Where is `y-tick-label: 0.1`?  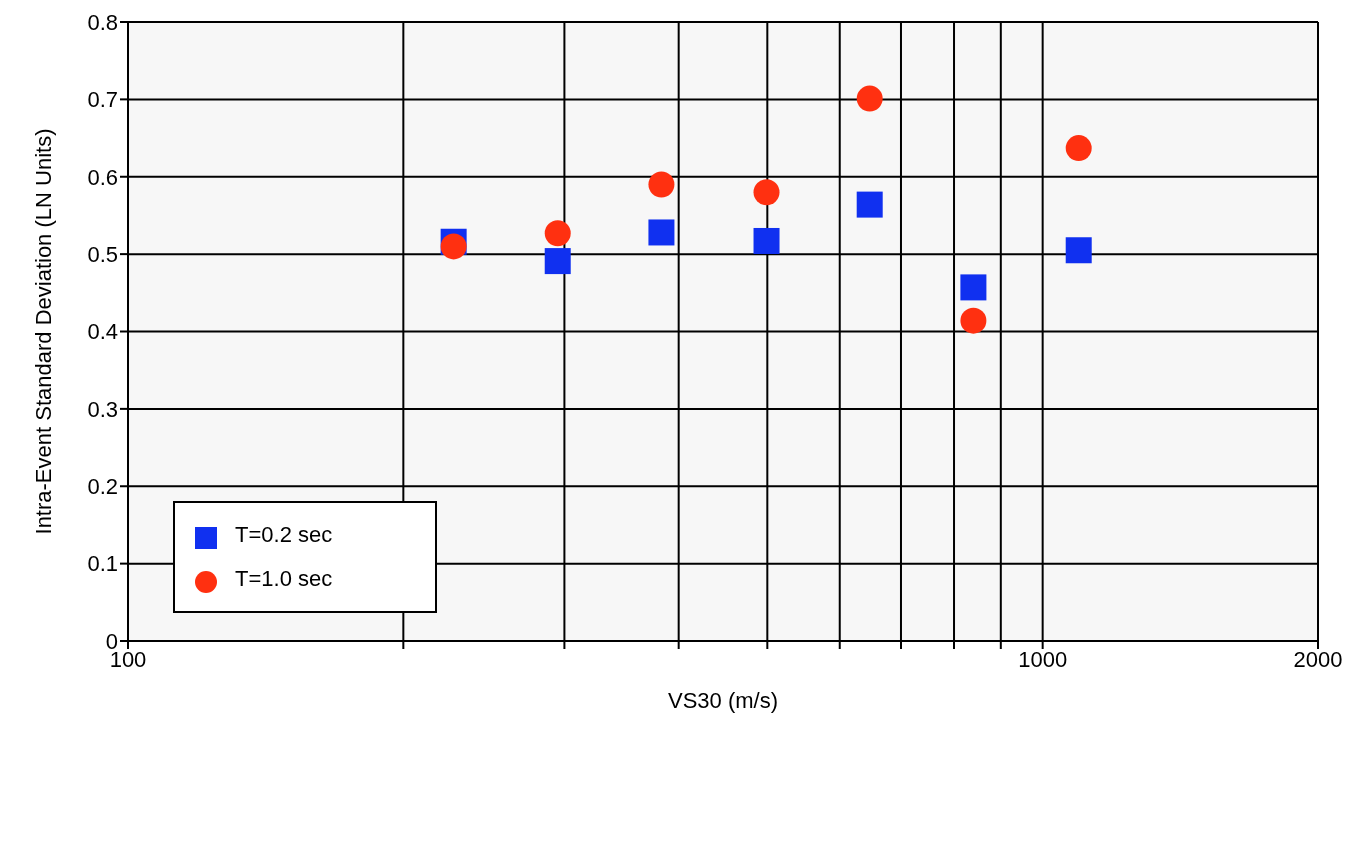 y-tick-label: 0.1 is located at coordinates (102, 564).